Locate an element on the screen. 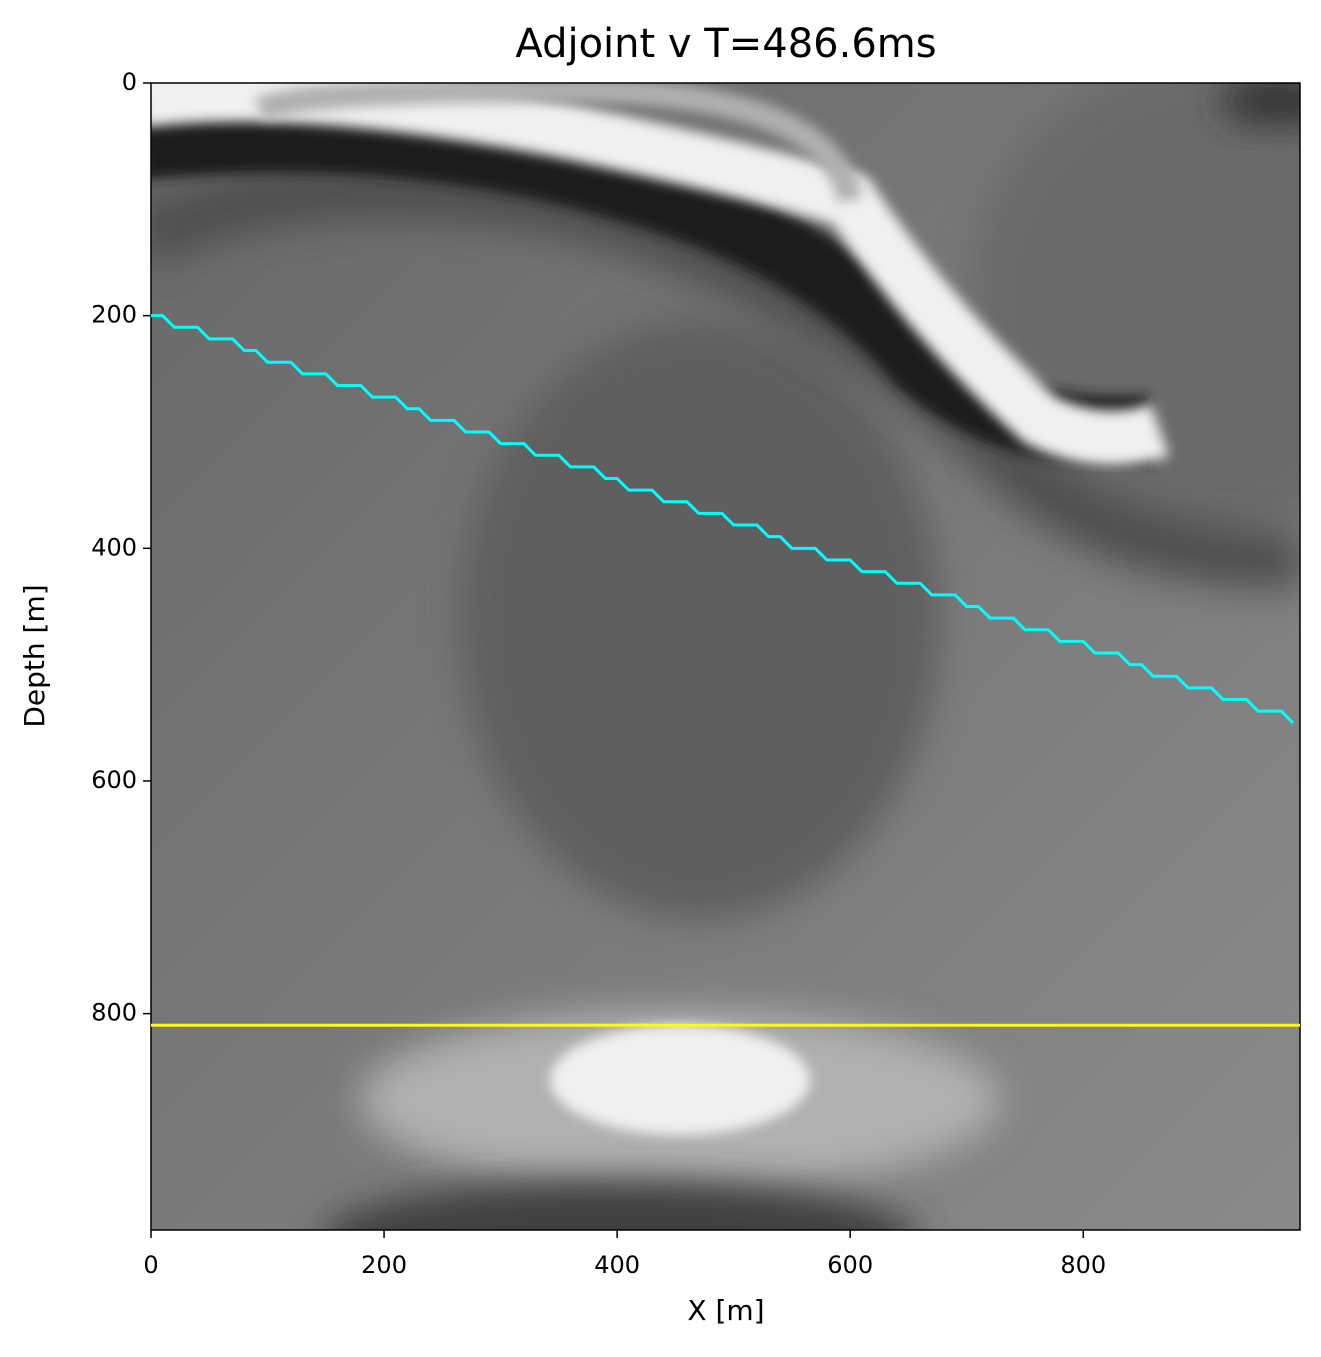 This screenshot has width=1321, height=1357. x-tick-label: 200 is located at coordinates (384, 1265).